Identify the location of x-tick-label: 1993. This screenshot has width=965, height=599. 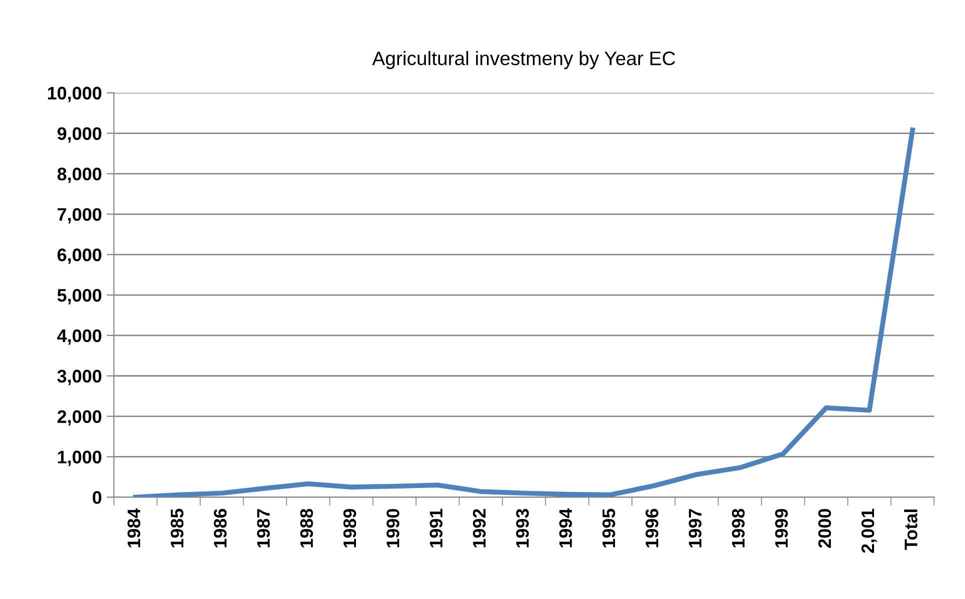
(522, 528).